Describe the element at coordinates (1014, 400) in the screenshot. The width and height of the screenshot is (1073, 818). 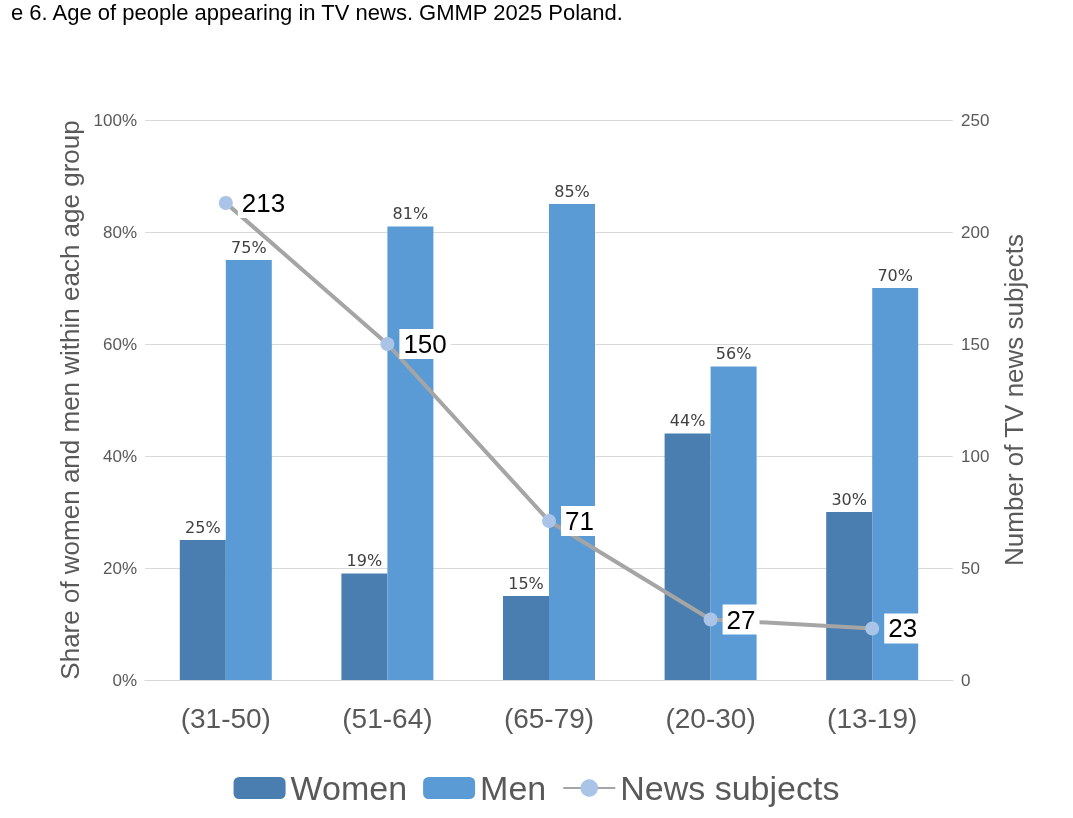
I see `y2-axis-title: Number of TV news subjects` at that location.